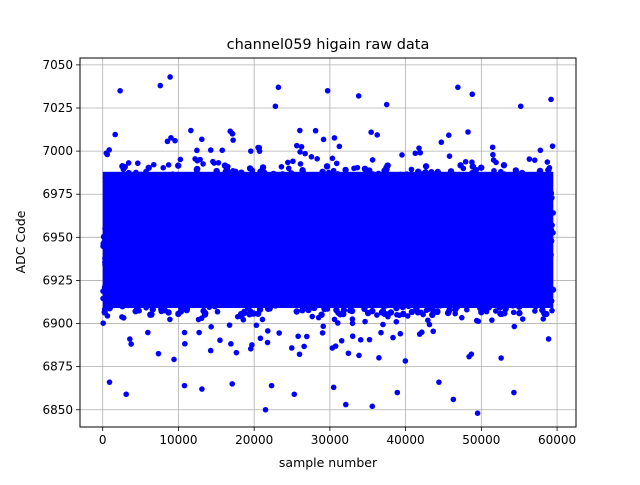 Image resolution: width=640 pixels, height=485 pixels. I want to click on x-axis-label: sample number, so click(328, 462).